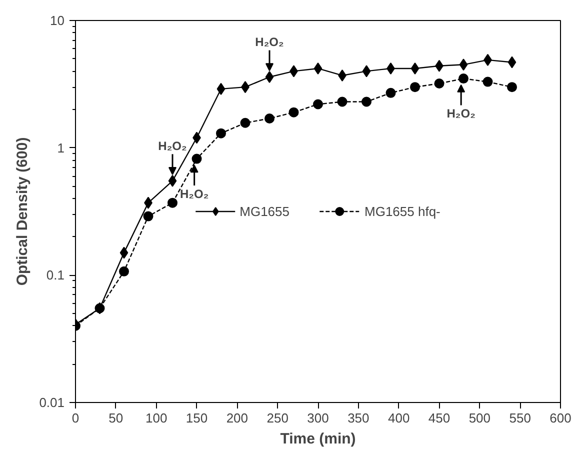 The height and width of the screenshot is (467, 584). Describe the element at coordinates (561, 418) in the screenshot. I see `x-tick-label: 600` at that location.